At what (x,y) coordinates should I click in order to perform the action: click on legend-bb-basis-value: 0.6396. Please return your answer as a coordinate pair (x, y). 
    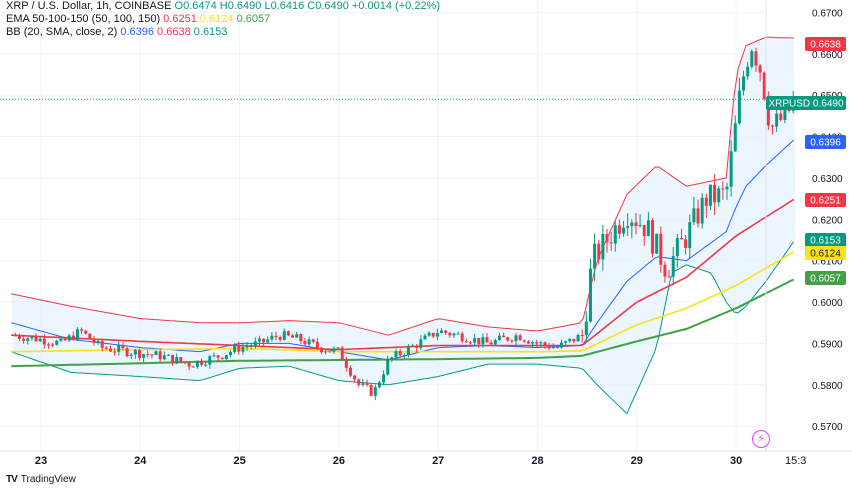
    Looking at the image, I should click on (137, 32).